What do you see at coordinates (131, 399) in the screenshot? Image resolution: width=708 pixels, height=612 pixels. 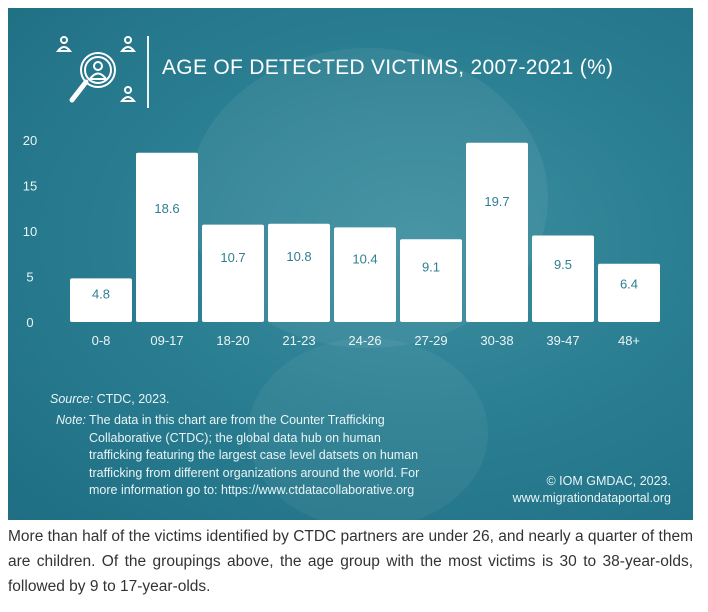 I see `source-text: CTDC, 2023.` at bounding box center [131, 399].